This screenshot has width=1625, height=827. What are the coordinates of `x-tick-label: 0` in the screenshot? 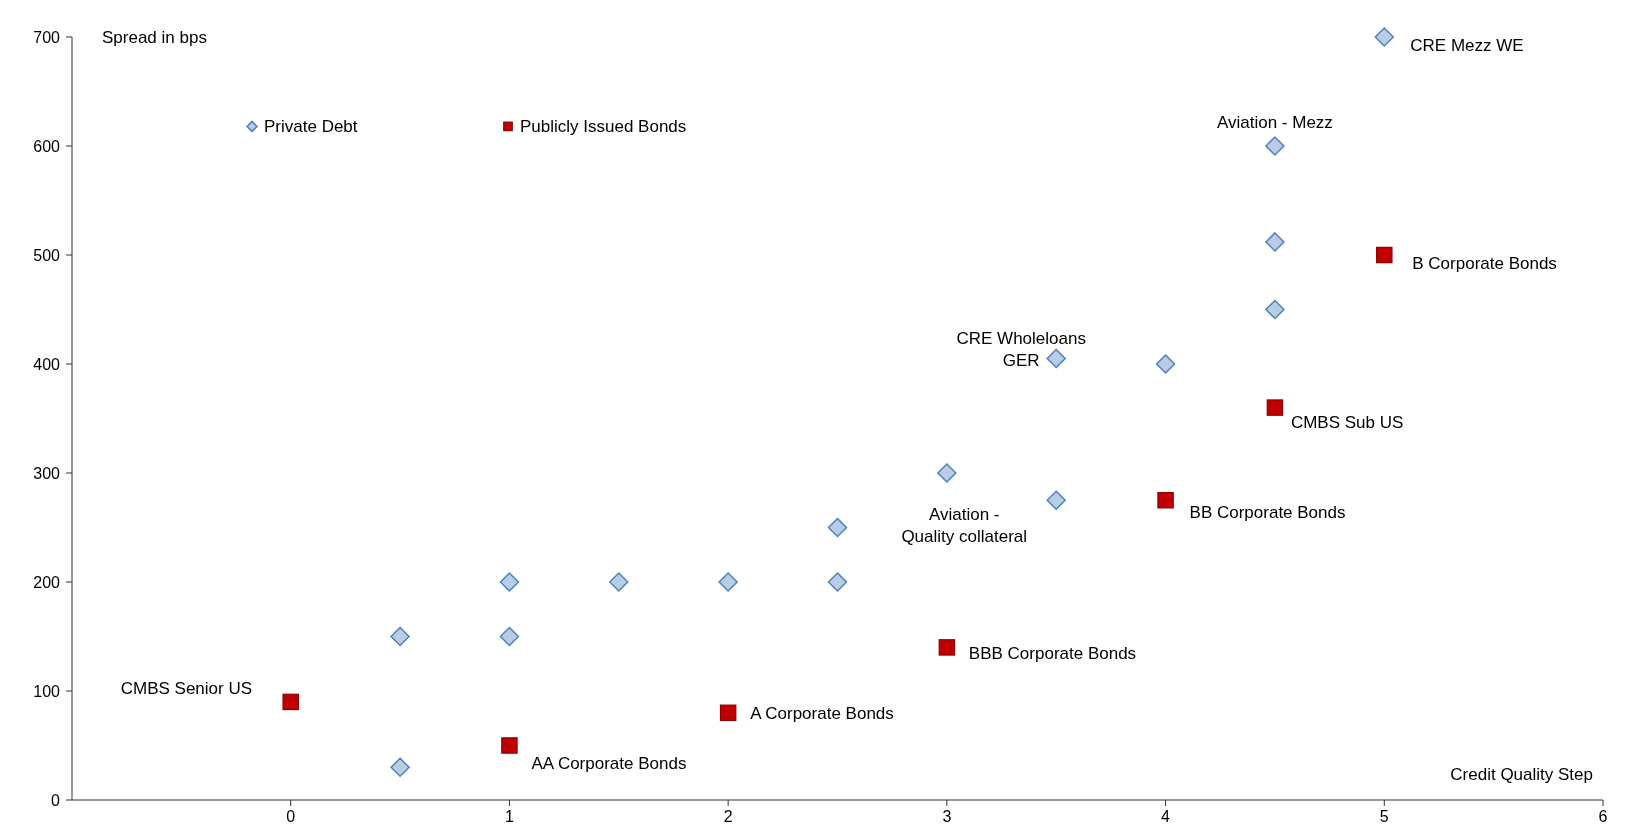 It's located at (291, 816).